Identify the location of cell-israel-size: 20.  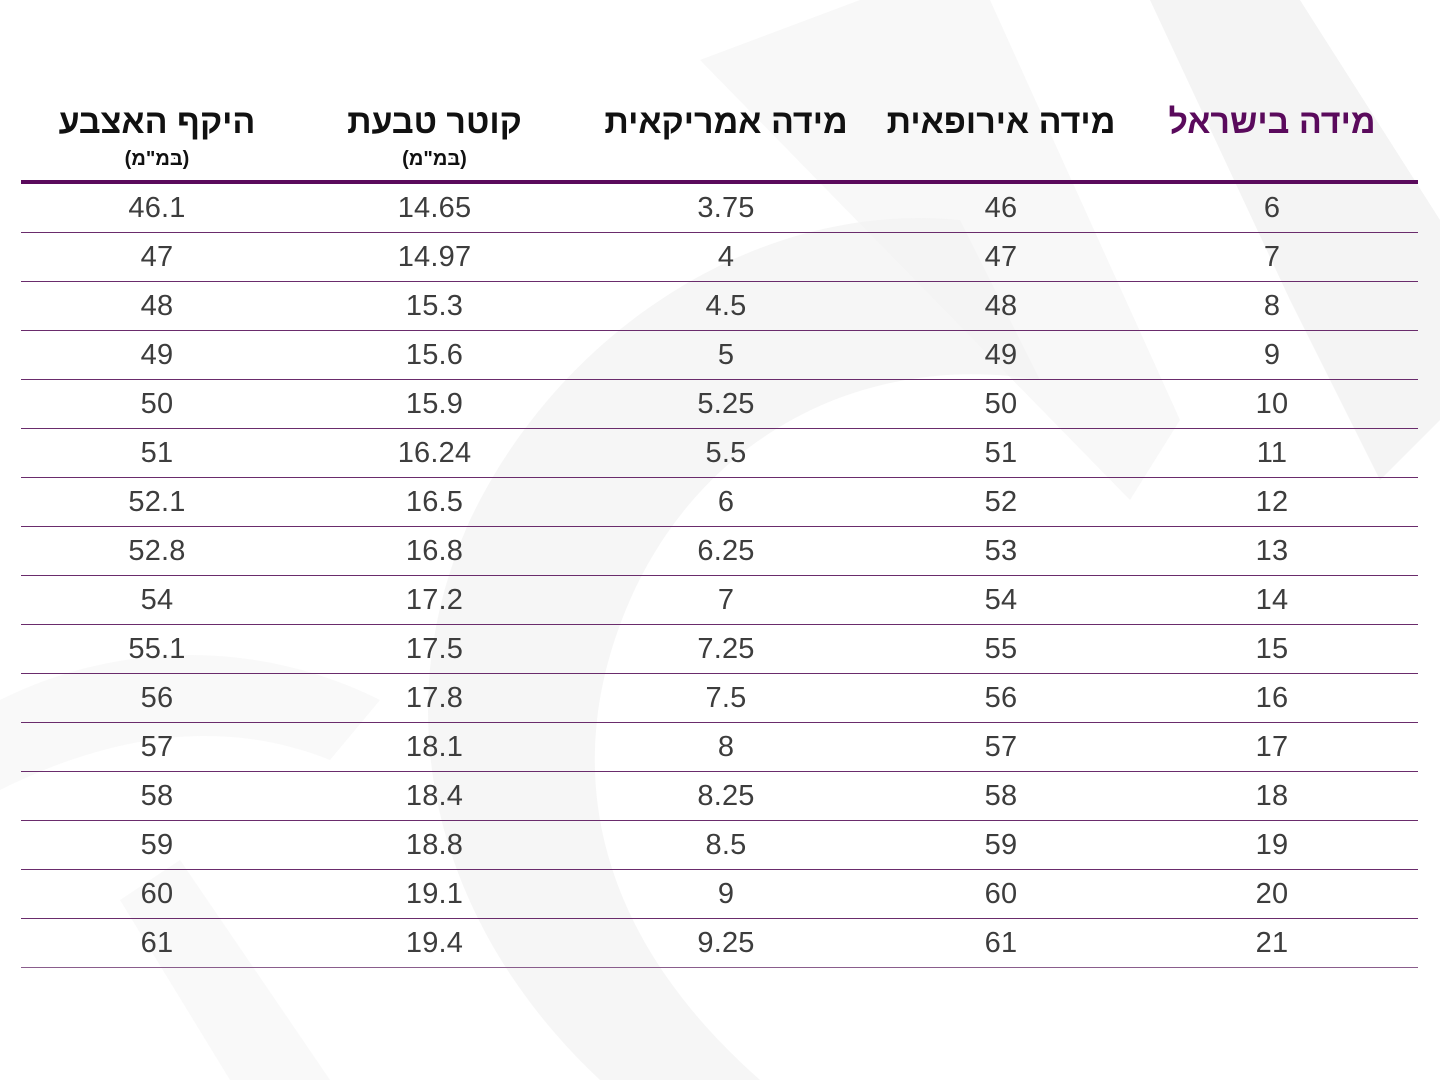
(1272, 894).